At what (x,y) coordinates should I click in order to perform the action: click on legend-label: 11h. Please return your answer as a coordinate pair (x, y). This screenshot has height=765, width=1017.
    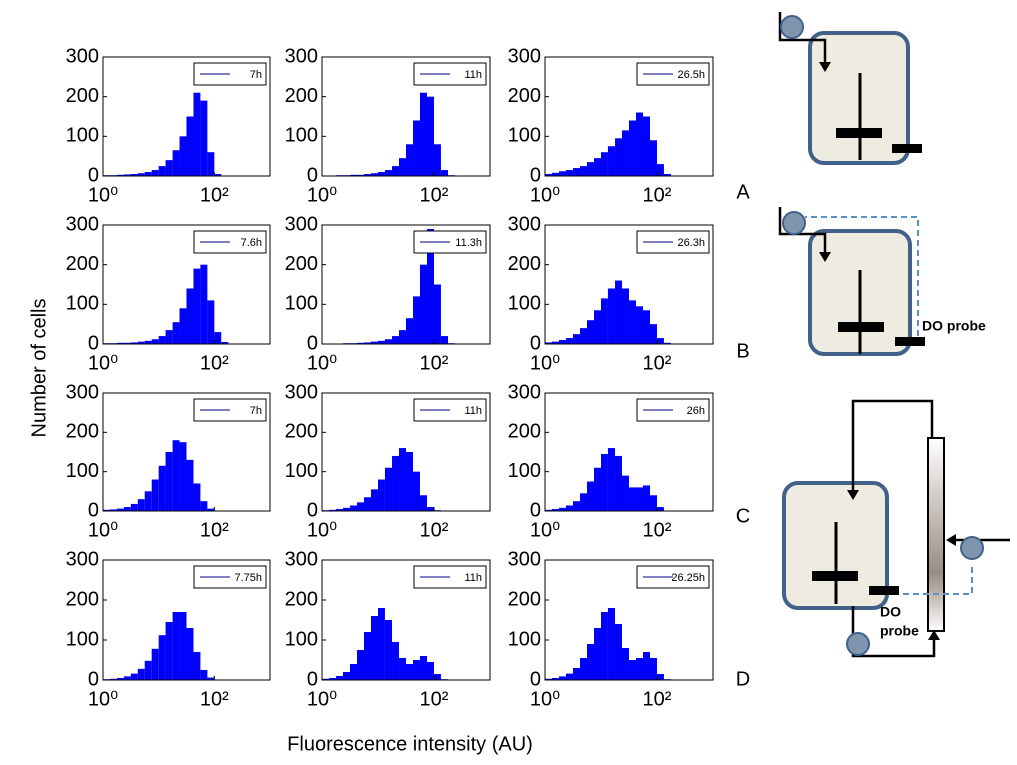
    Looking at the image, I should click on (473, 75).